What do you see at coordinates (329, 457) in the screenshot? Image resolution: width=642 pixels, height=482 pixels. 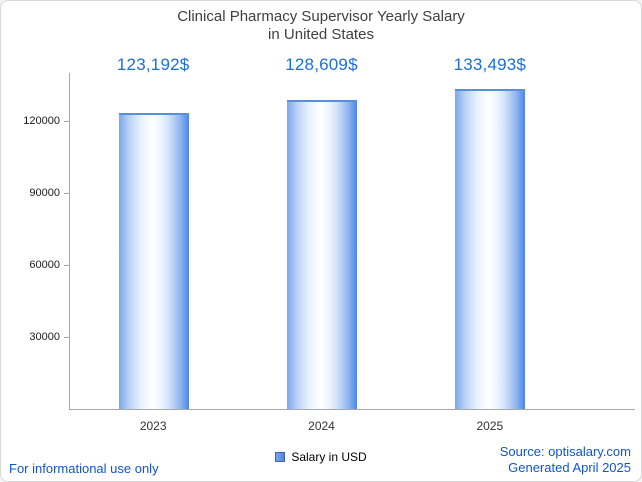 I see `legend-label: Salary in USD` at bounding box center [329, 457].